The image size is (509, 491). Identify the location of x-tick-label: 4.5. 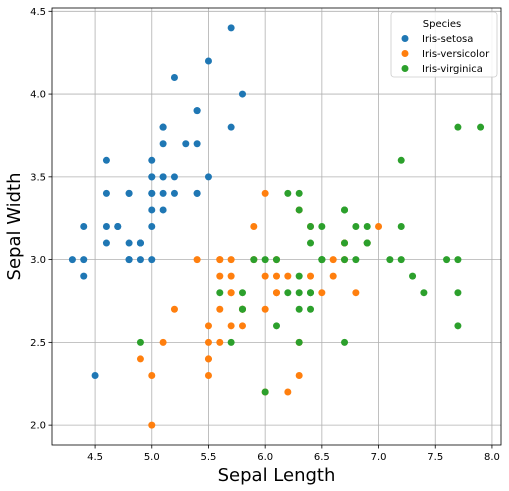
(95, 457).